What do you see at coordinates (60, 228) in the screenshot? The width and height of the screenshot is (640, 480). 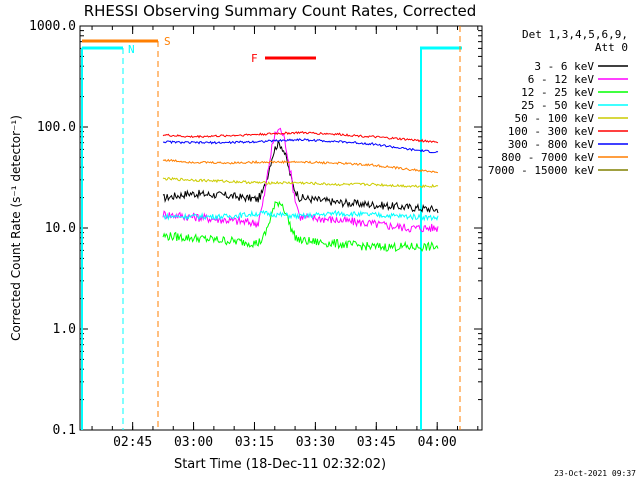 I see `y-tick-label: 10.0` at bounding box center [60, 228].